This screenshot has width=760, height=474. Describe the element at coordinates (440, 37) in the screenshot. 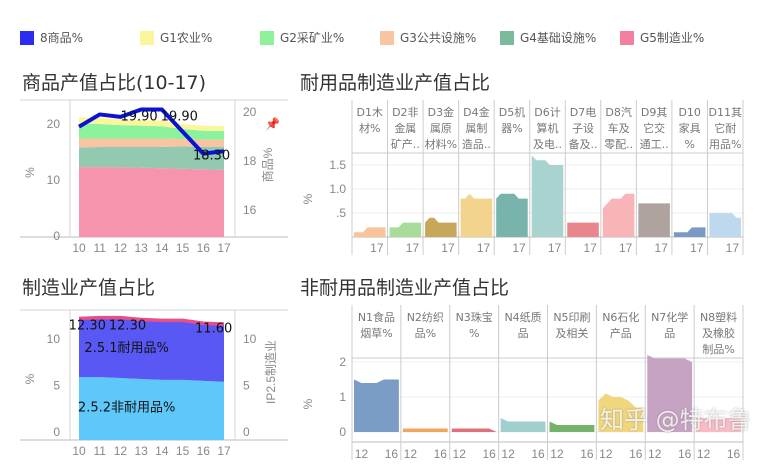

I see `legend-item-utilities: G3公共设施%` at that location.